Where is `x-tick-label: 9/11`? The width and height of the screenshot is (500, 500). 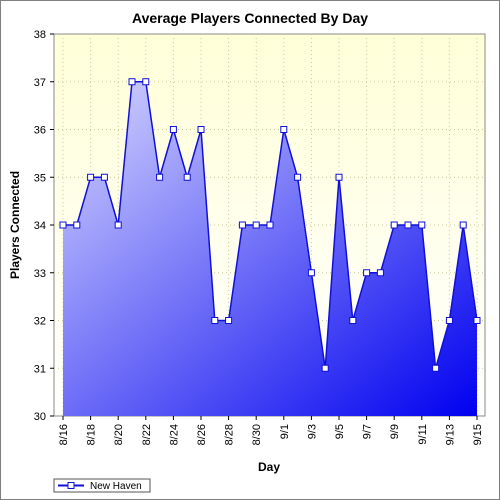
x-tick-label: 9/11 is located at coordinates (423, 434).